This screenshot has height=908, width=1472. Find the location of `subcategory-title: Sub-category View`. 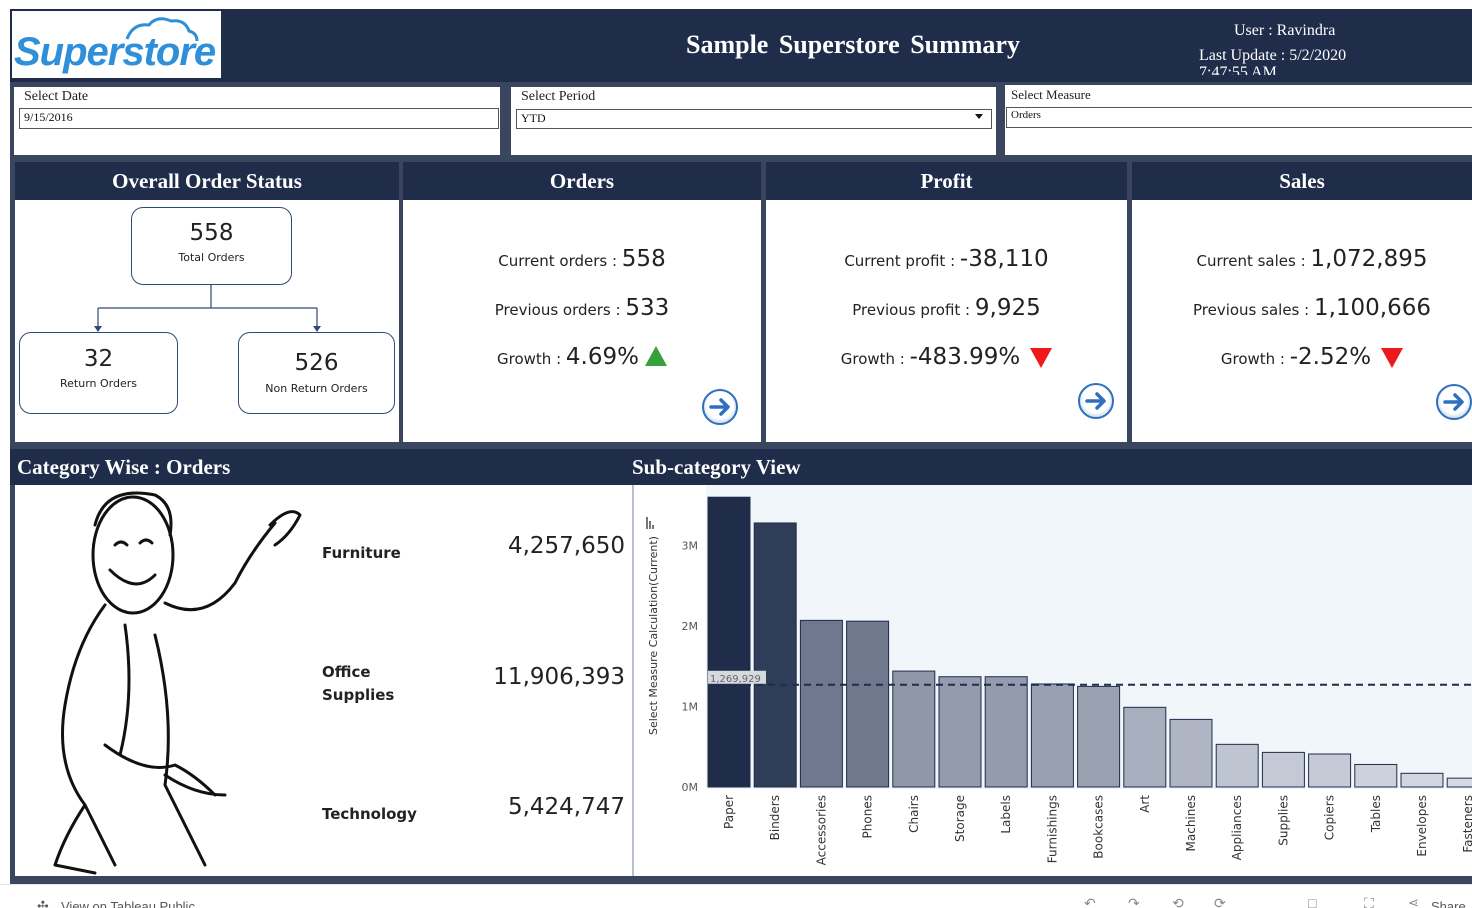

subcategory-title: Sub-category View is located at coordinates (716, 467).